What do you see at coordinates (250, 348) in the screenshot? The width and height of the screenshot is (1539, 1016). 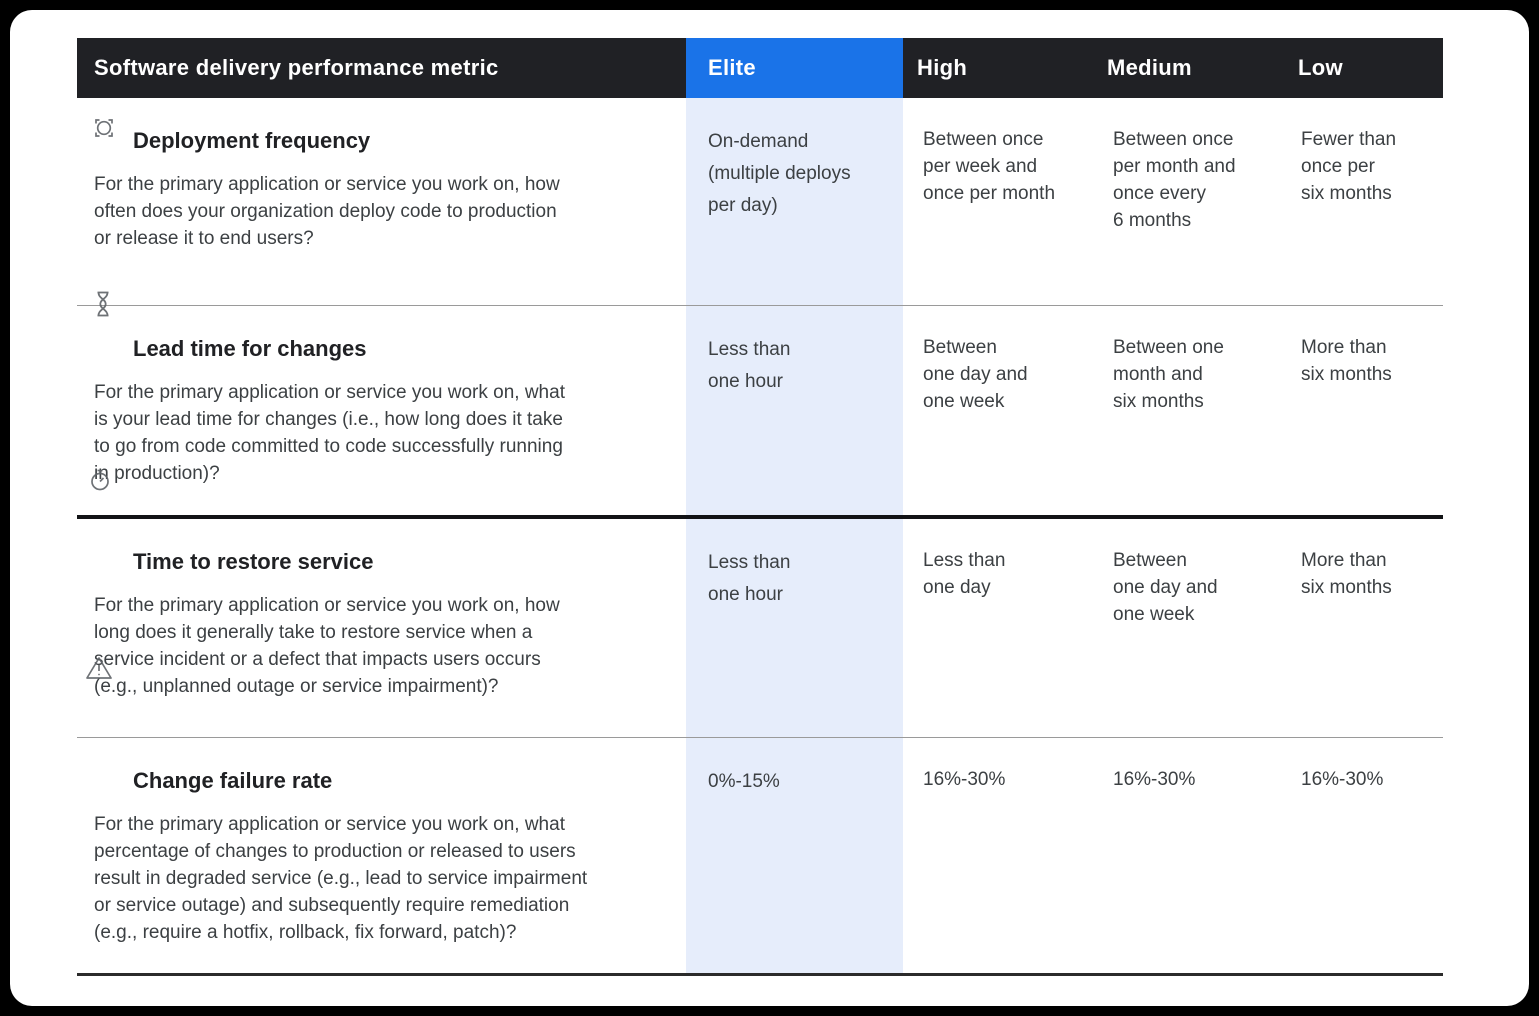 I see `metric-title: Lead time for changes` at bounding box center [250, 348].